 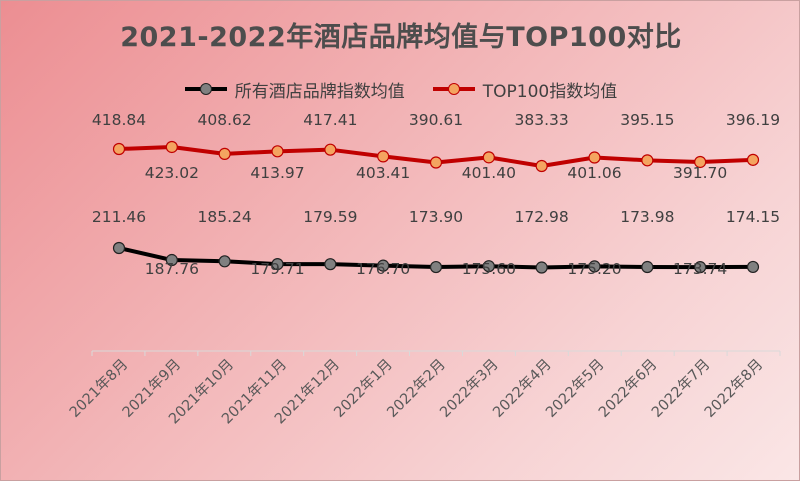 What do you see at coordinates (401, 37) in the screenshot?
I see `chart-title: 2021-2022年酒店品牌均值与TOP100对比` at bounding box center [401, 37].